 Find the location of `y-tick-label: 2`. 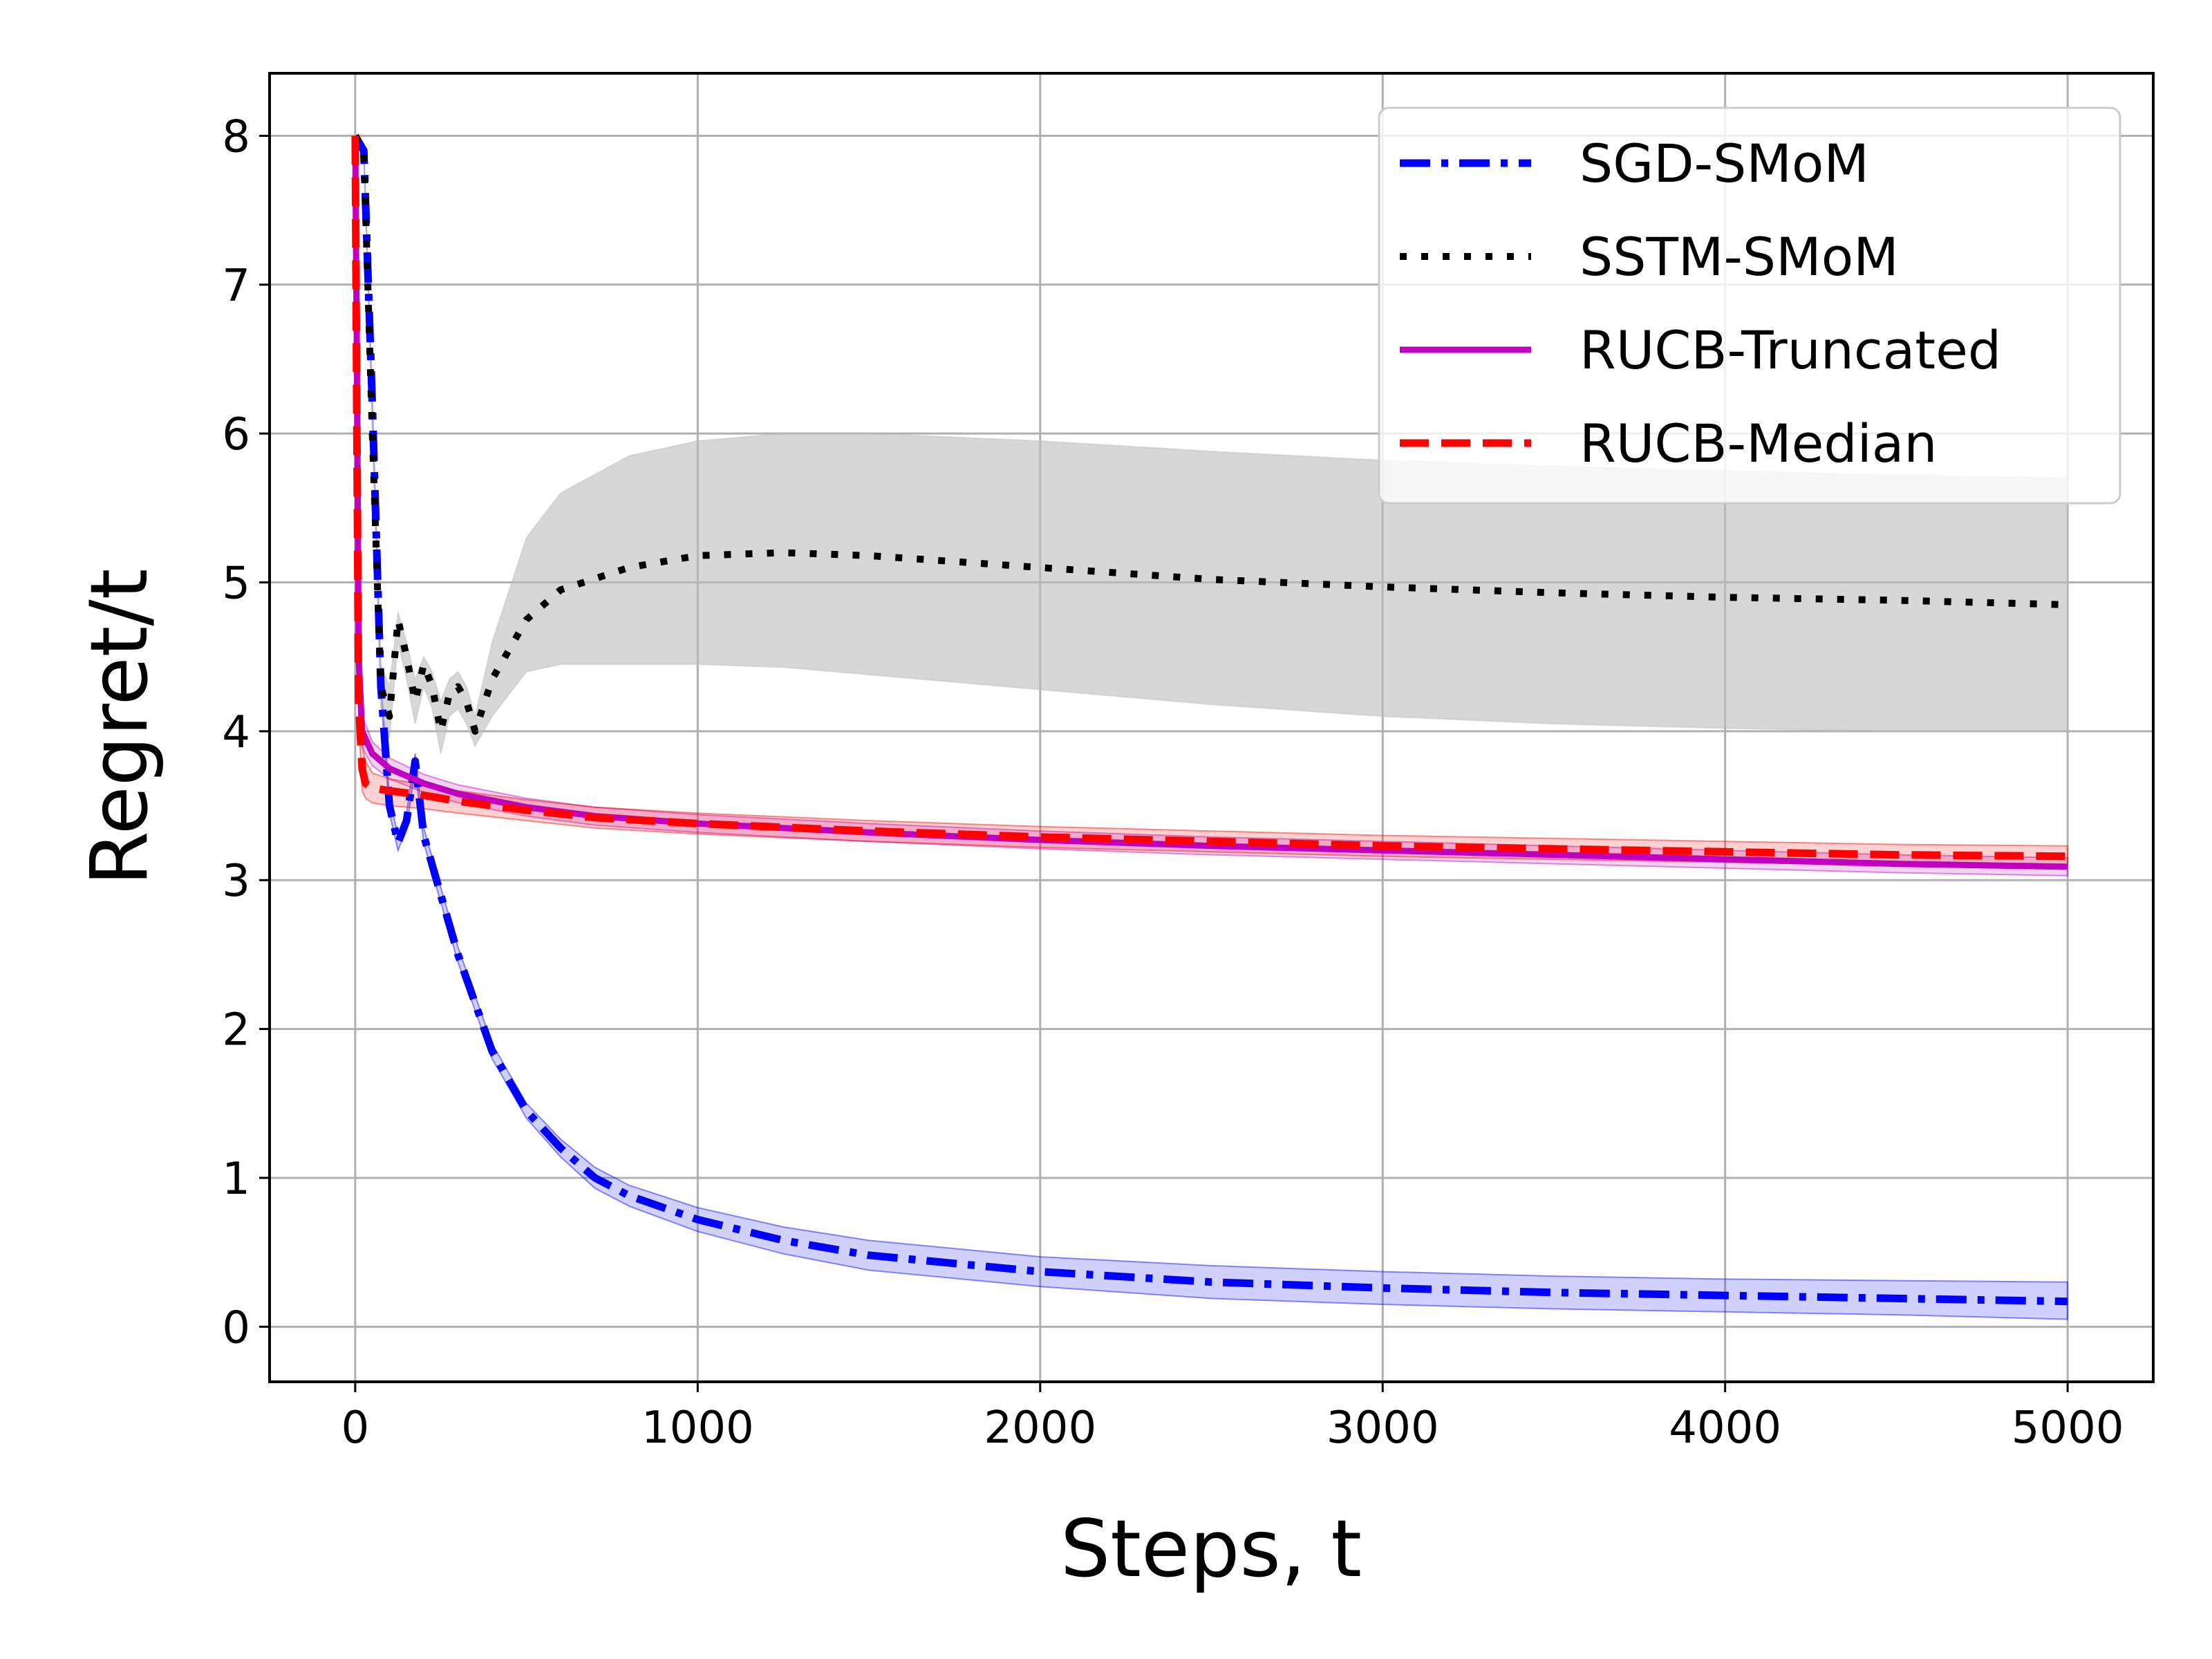

y-tick-label: 2 is located at coordinates (236, 1030).